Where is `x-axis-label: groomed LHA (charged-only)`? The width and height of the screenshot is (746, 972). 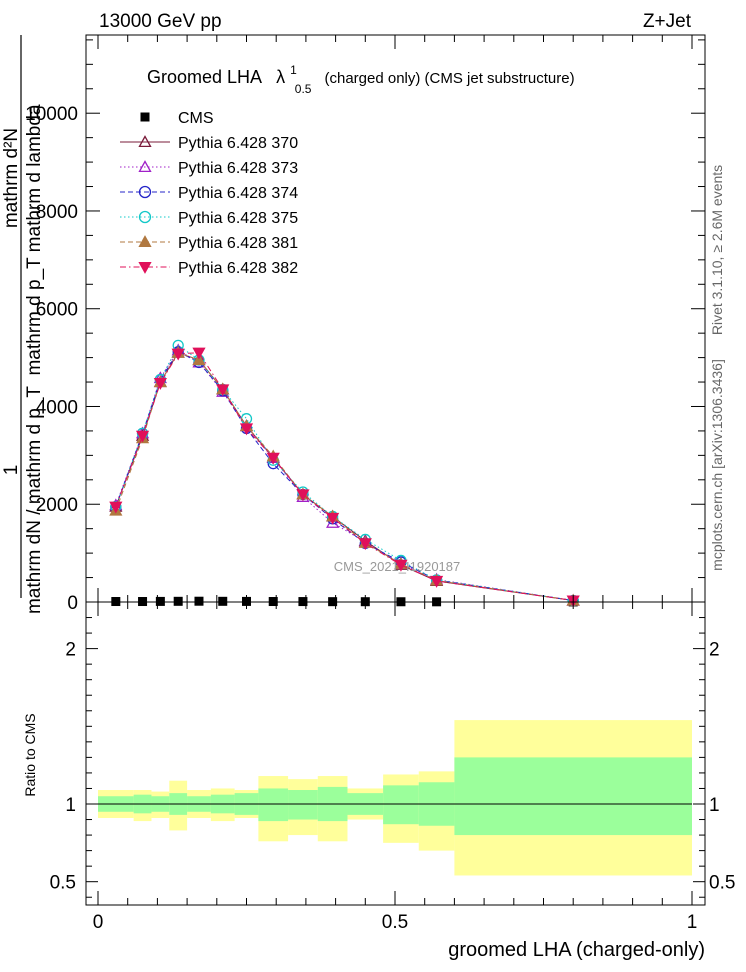 x-axis-label: groomed LHA (charged-only) is located at coordinates (576, 950).